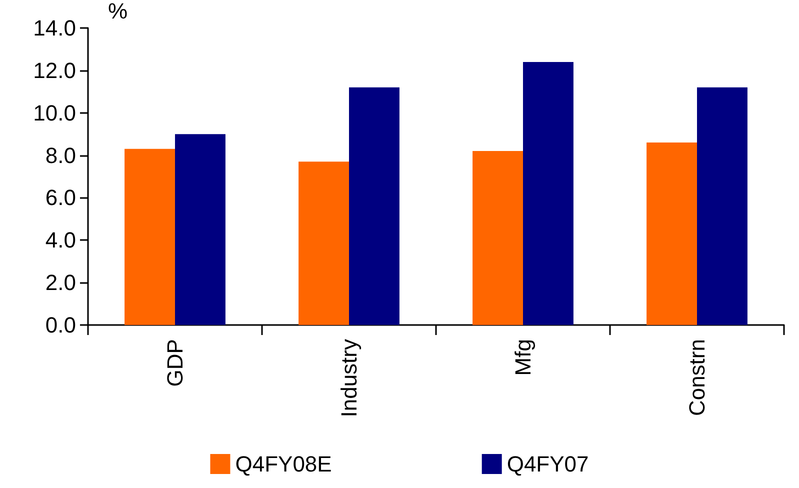 The image size is (799, 488). Describe the element at coordinates (349, 378) in the screenshot. I see `x-tick-label: Industry` at that location.